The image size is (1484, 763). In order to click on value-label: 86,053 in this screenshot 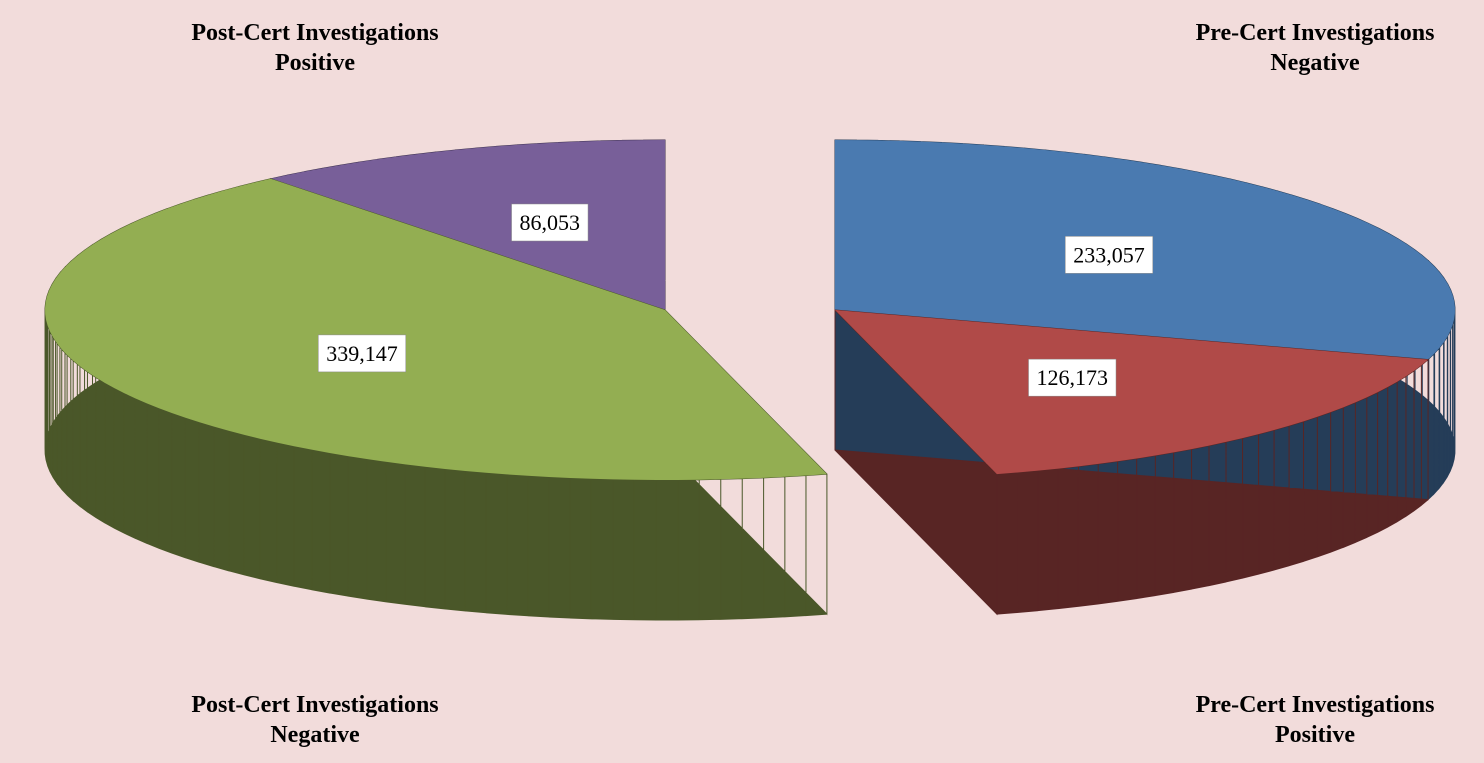, I will do `click(550, 222)`.